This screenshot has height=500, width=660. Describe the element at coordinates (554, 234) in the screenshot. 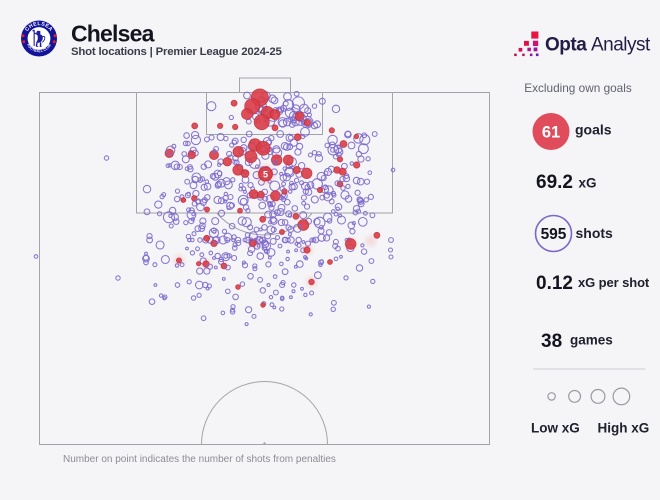

I see `svg-text: 595` at that location.